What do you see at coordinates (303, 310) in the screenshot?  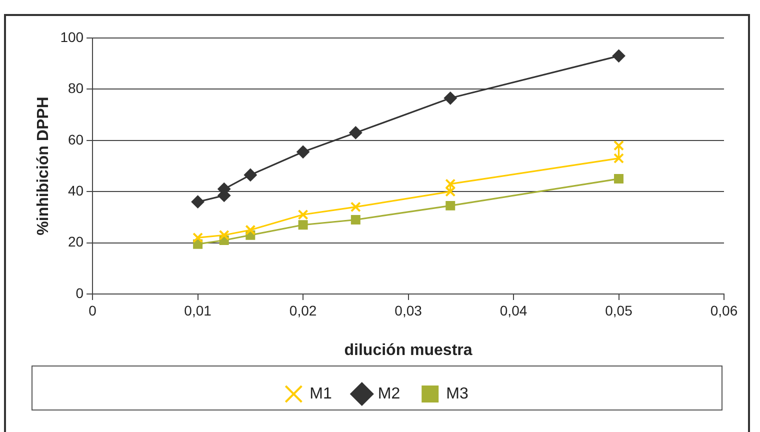 I see `x-tick-label: 0,02` at bounding box center [303, 310].